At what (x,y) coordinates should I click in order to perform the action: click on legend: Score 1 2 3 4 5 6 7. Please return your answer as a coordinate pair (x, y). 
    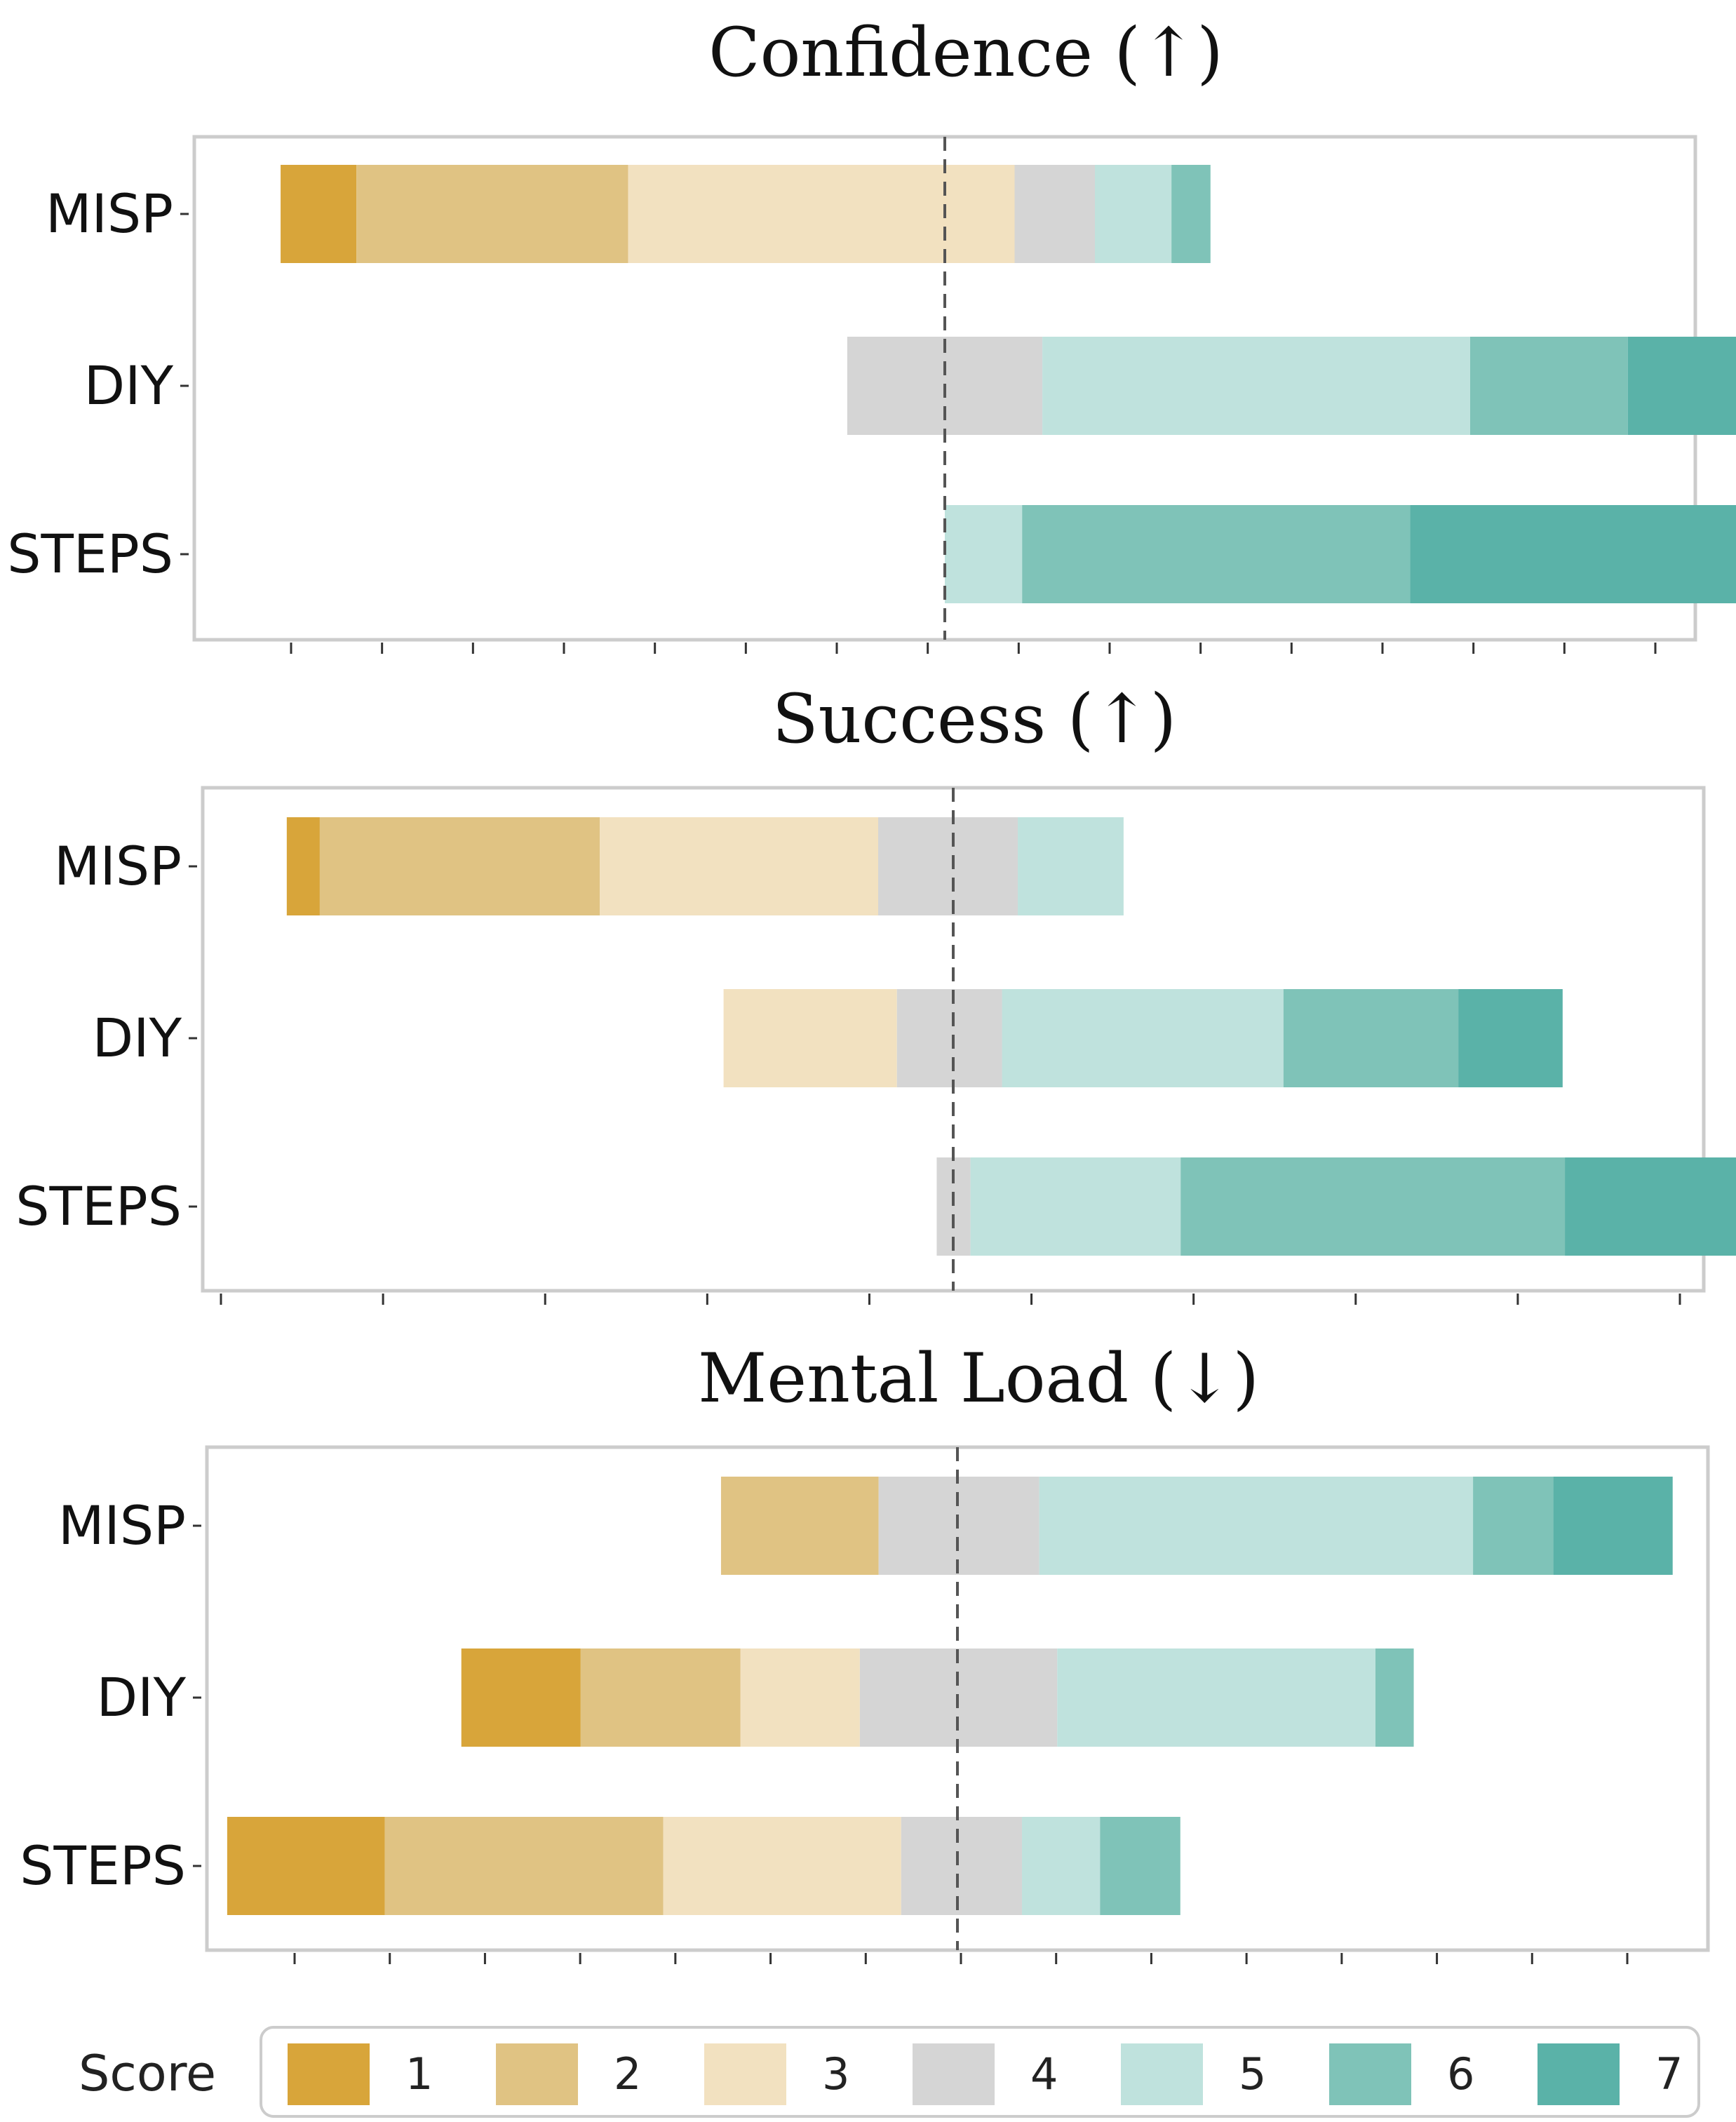
    Looking at the image, I should click on (889, 2072).